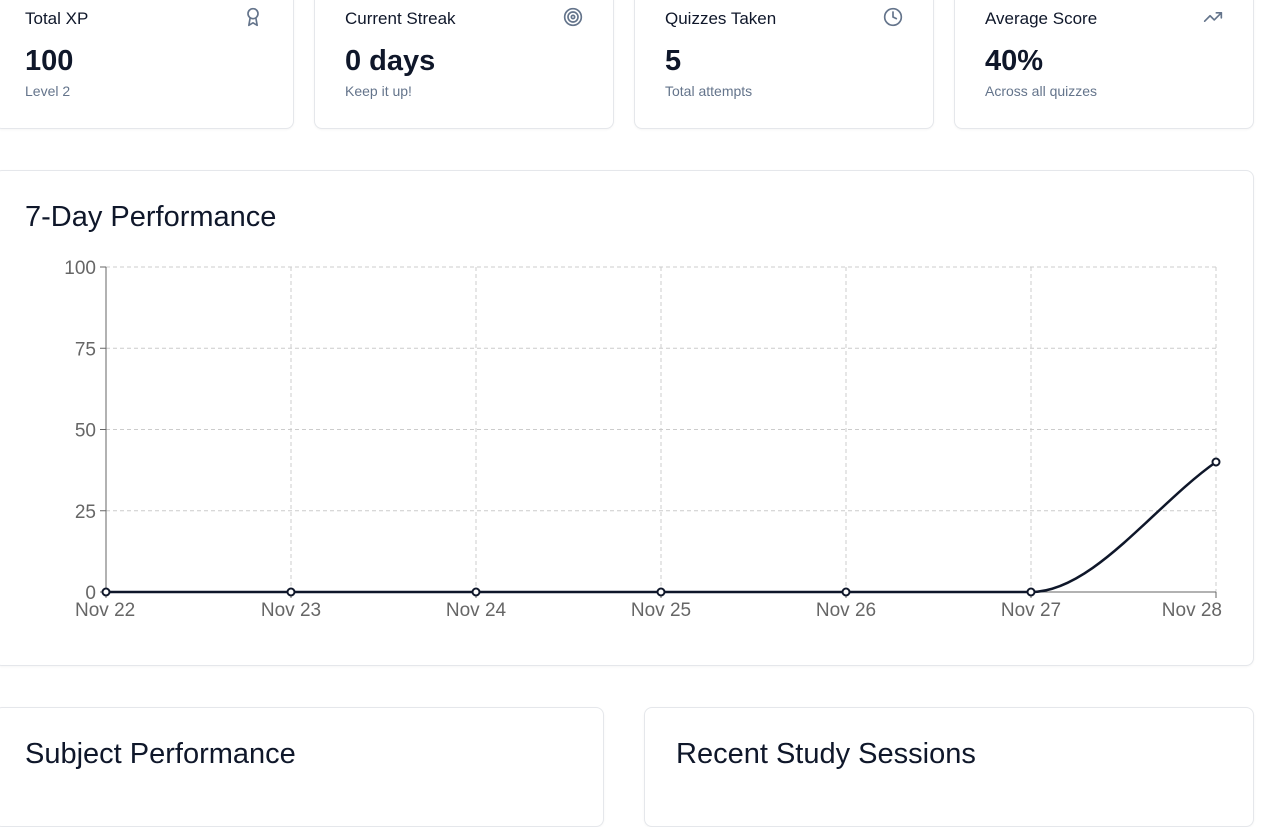  Describe the element at coordinates (48, 91) in the screenshot. I see `stat-subtitle: Level 2` at that location.